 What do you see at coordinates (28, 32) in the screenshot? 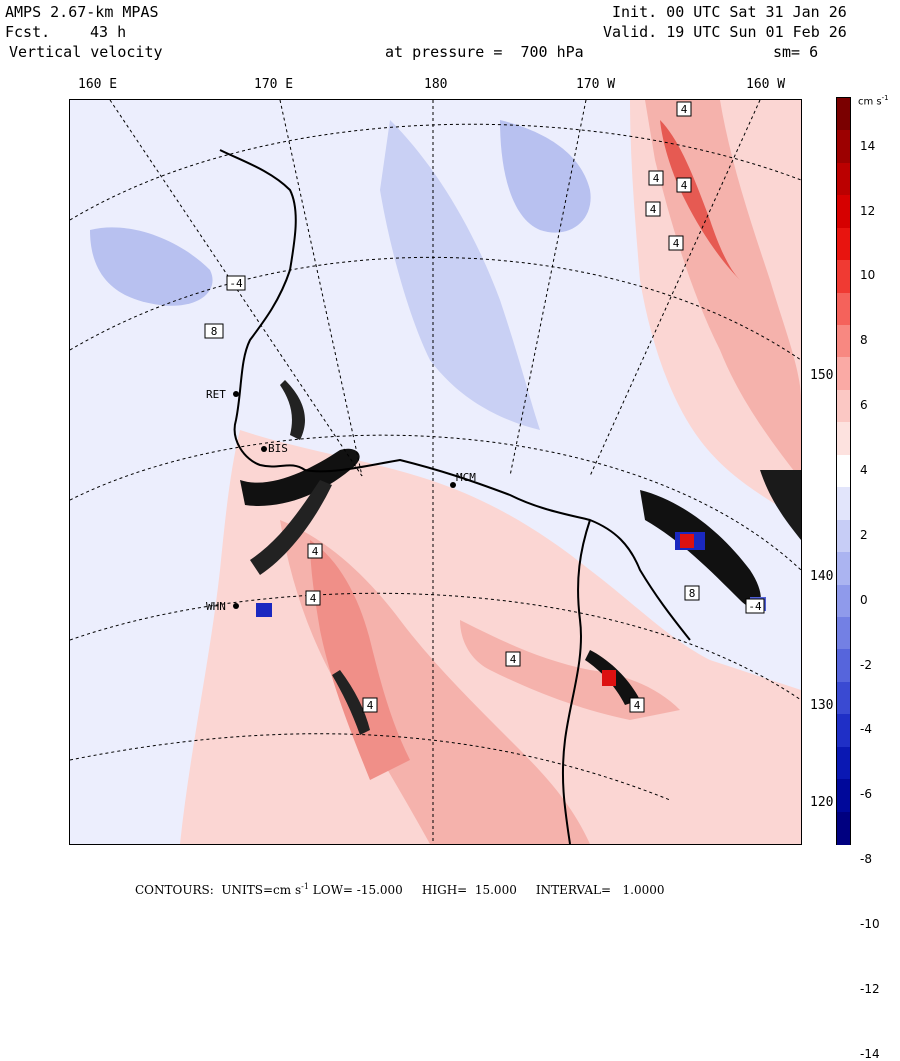
I see `forecast-label: Fcst.` at bounding box center [28, 32].